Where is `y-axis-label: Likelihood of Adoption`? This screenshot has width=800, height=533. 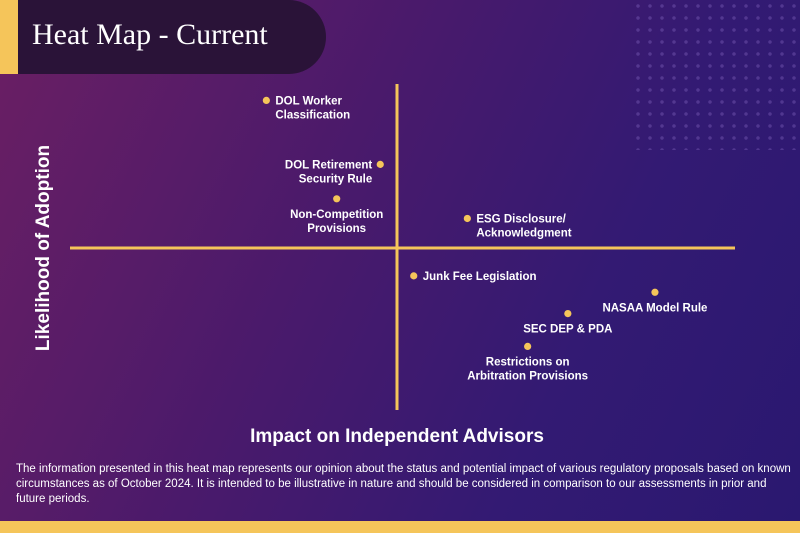
y-axis-label: Likelihood of Adoption is located at coordinates (43, 248).